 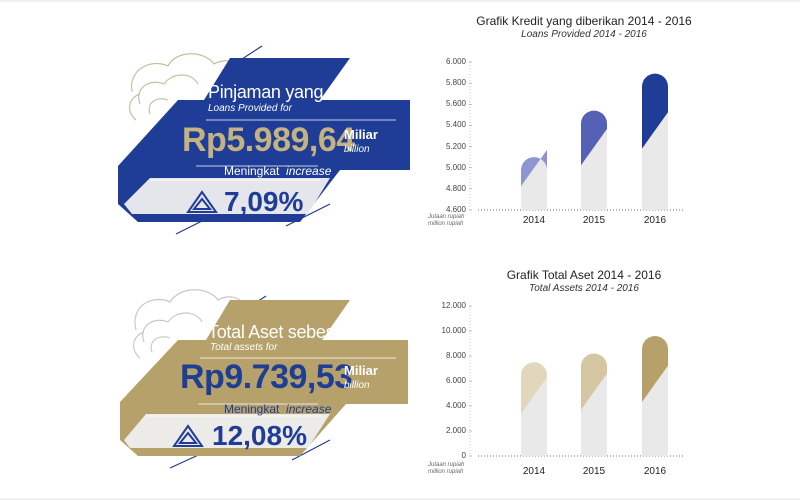 What do you see at coordinates (455, 405) in the screenshot?
I see `y-tick-label: 4.000` at bounding box center [455, 405].